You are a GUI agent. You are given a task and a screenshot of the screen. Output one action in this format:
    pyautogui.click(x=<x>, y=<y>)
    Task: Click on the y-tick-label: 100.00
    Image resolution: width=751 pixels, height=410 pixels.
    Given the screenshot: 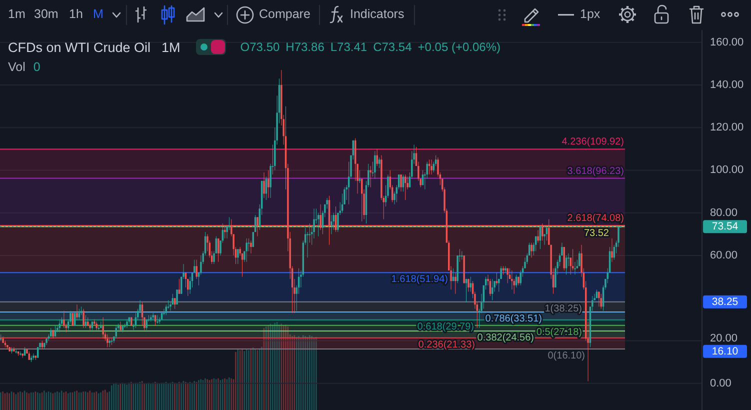 What is the action you would take?
    pyautogui.click(x=727, y=170)
    